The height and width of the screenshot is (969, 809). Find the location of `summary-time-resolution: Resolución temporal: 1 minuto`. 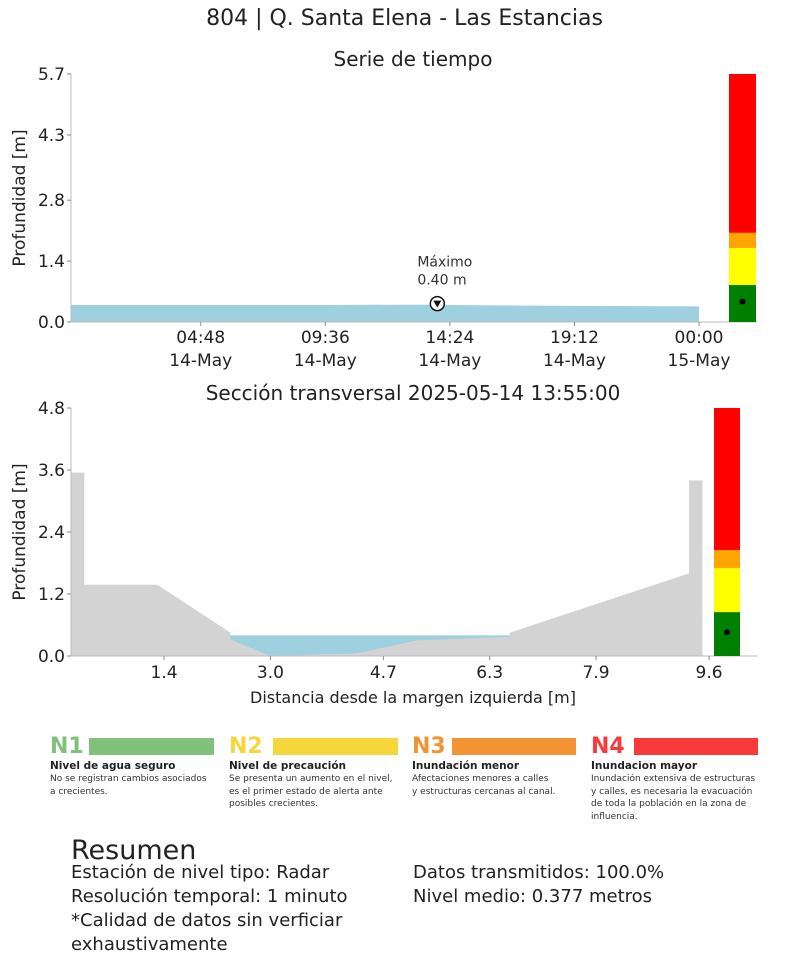

summary-time-resolution: Resolución temporal: 1 minuto is located at coordinates (209, 896).